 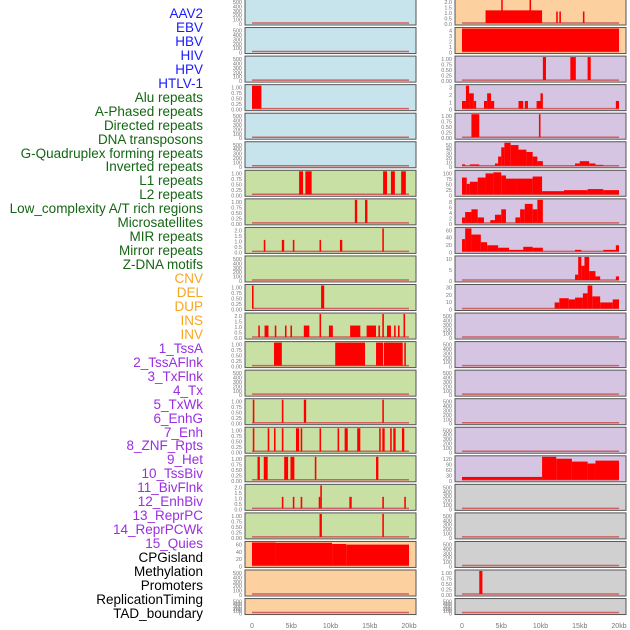 I want to click on y-tick-label: 6, so click(x=450, y=208).